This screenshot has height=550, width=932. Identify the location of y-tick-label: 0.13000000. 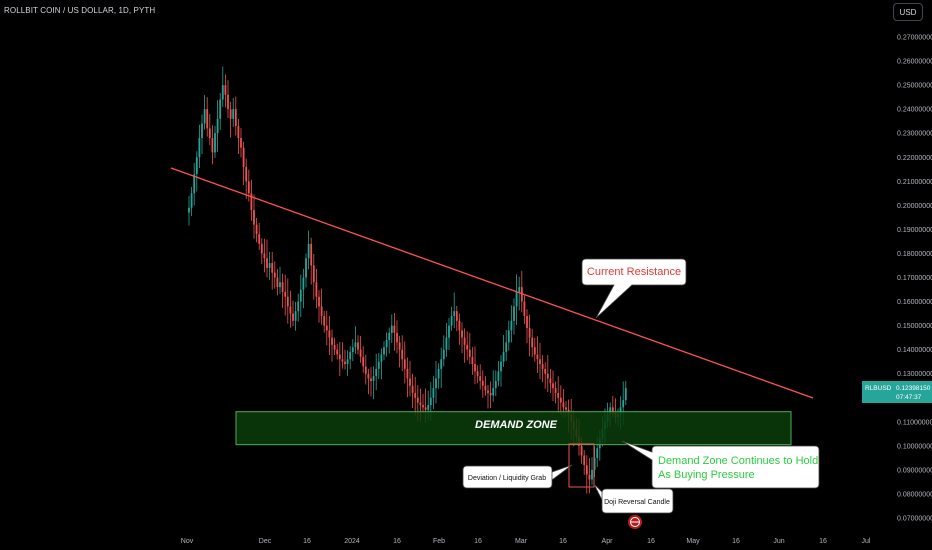
(914, 374).